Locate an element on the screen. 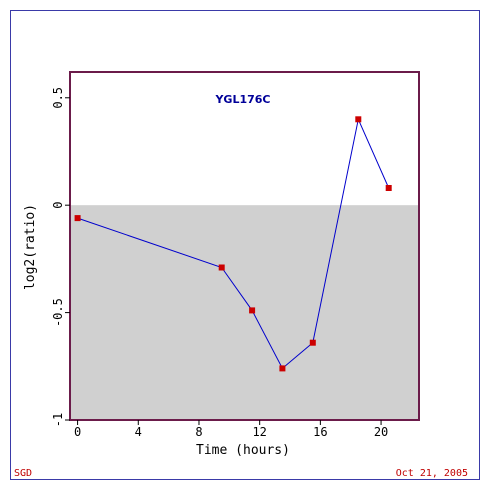 This screenshot has height=490, width=493. x-tick-label: 8 is located at coordinates (198, 432).